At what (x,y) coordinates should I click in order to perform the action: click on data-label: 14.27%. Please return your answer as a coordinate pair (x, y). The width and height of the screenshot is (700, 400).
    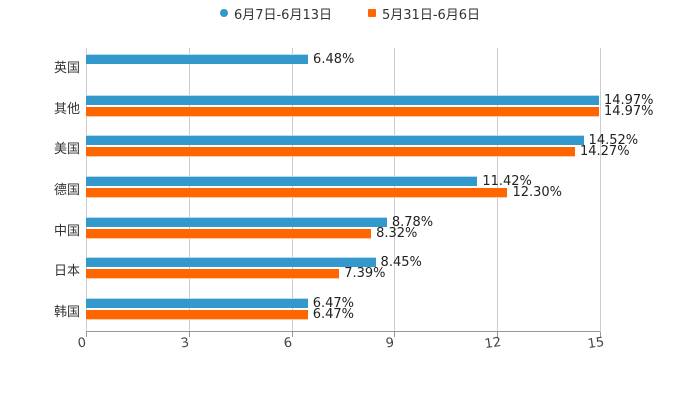
    Looking at the image, I should click on (604, 152).